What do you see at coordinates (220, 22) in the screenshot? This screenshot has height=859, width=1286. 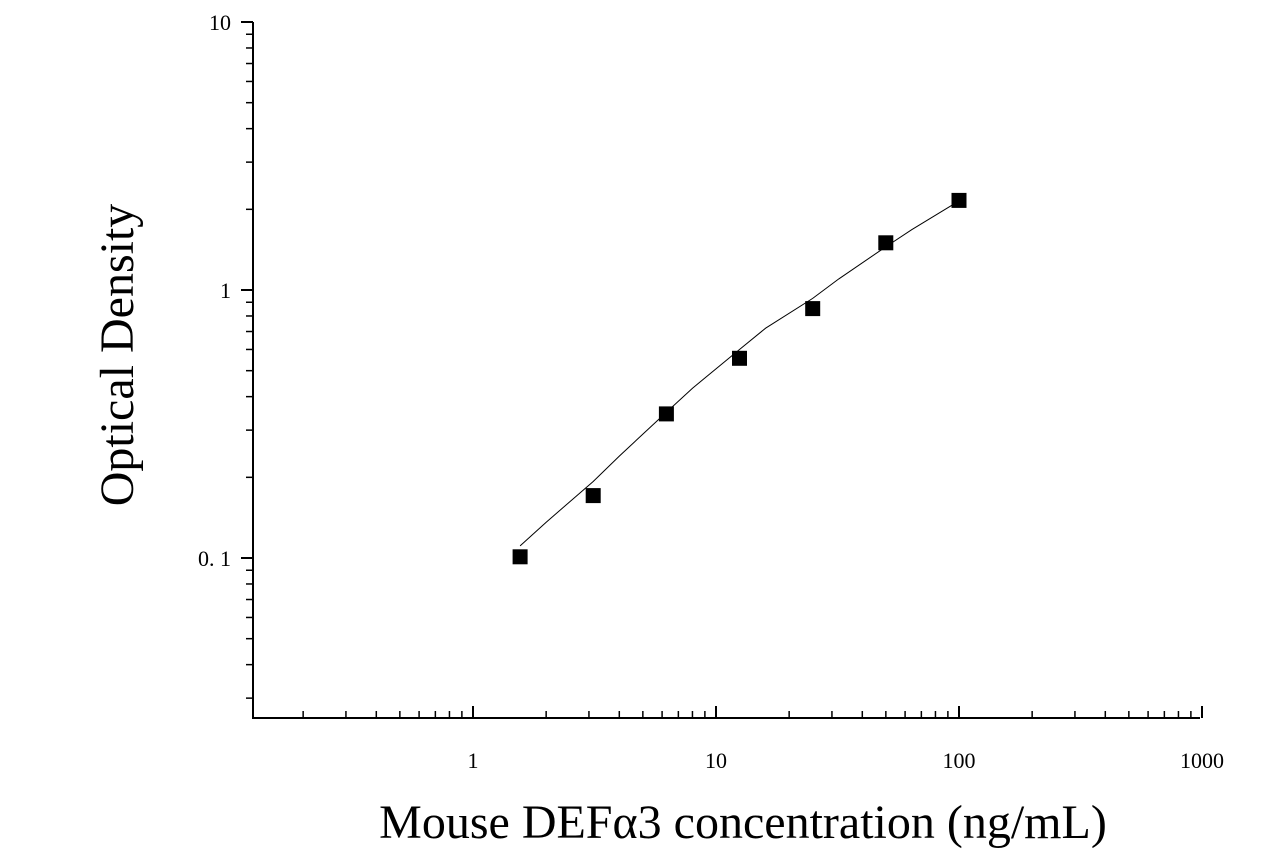 I see `y-tick-label: 10` at bounding box center [220, 22].